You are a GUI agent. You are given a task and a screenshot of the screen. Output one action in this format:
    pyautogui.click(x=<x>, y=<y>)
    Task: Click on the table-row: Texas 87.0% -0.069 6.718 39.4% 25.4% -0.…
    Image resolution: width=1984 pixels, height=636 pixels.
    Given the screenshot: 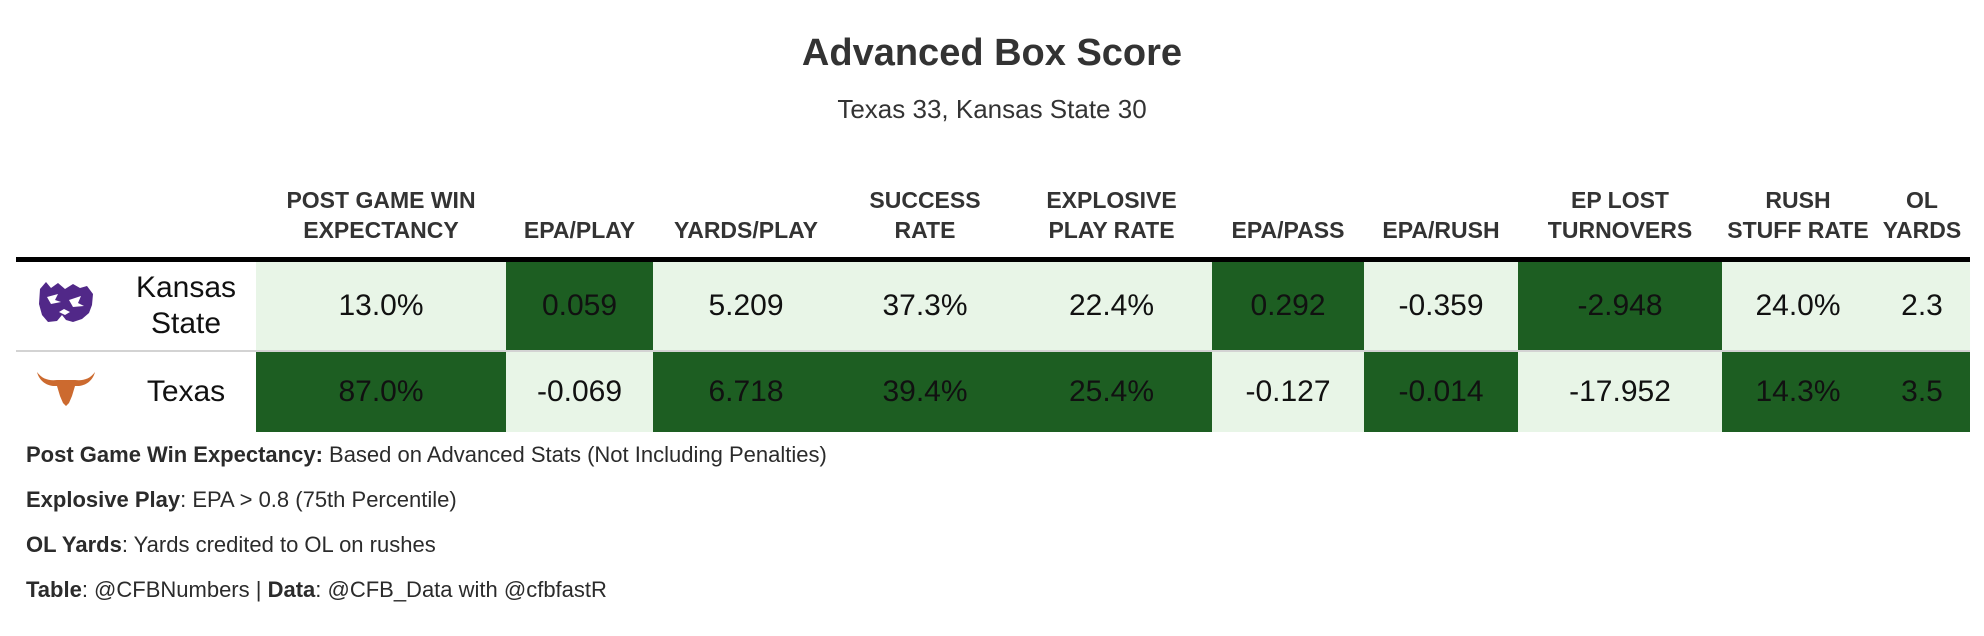 What is the action you would take?
    pyautogui.click(x=993, y=391)
    